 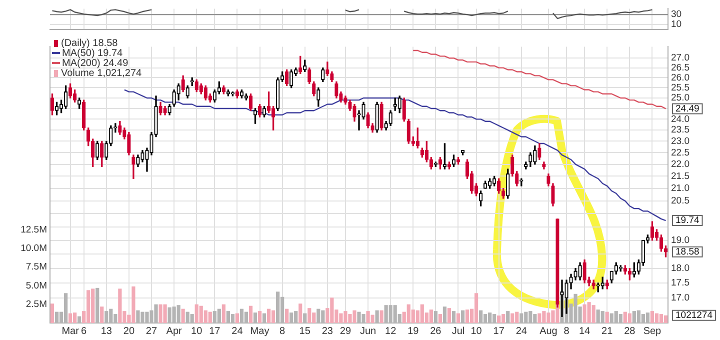 I want to click on x-tick-label: 27, so click(x=152, y=331).